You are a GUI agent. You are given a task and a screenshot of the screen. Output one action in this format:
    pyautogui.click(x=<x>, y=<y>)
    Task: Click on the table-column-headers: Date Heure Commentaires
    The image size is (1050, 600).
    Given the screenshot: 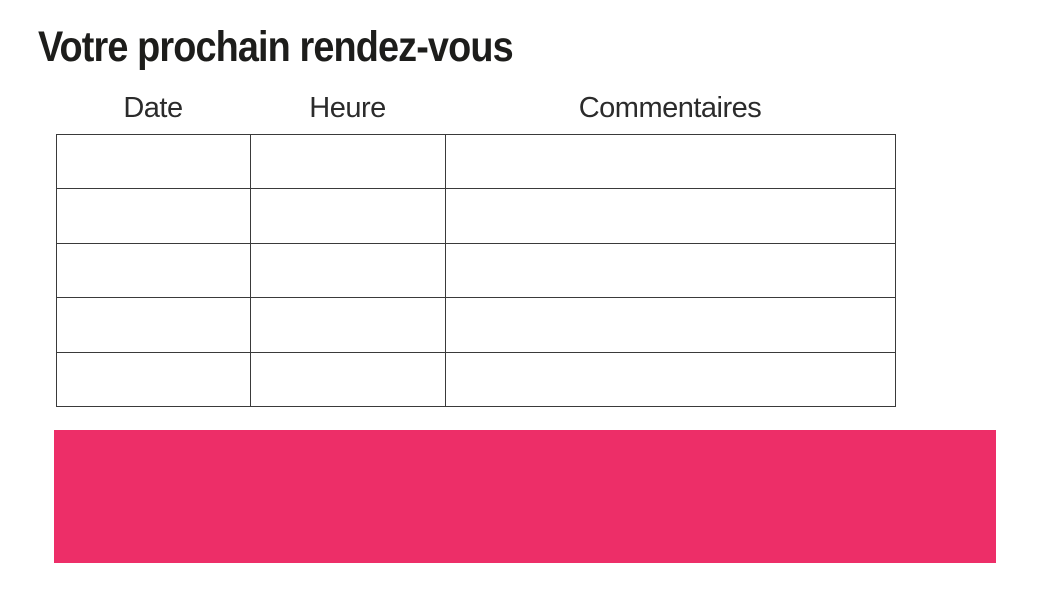 What is the action you would take?
    pyautogui.click(x=475, y=108)
    